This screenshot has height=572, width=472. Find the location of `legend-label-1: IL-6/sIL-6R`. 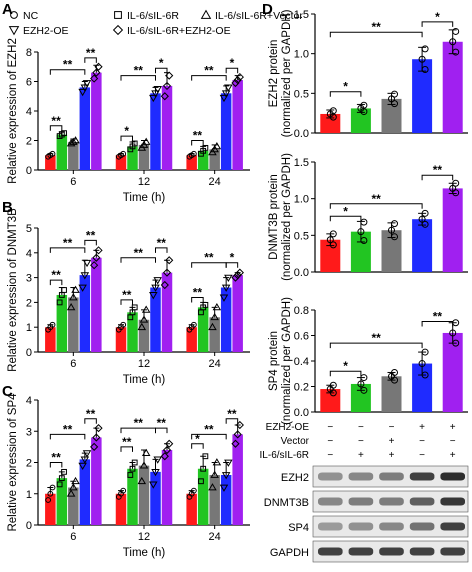

legend-label-1: IL-6/sIL-6R is located at coordinates (153, 16).